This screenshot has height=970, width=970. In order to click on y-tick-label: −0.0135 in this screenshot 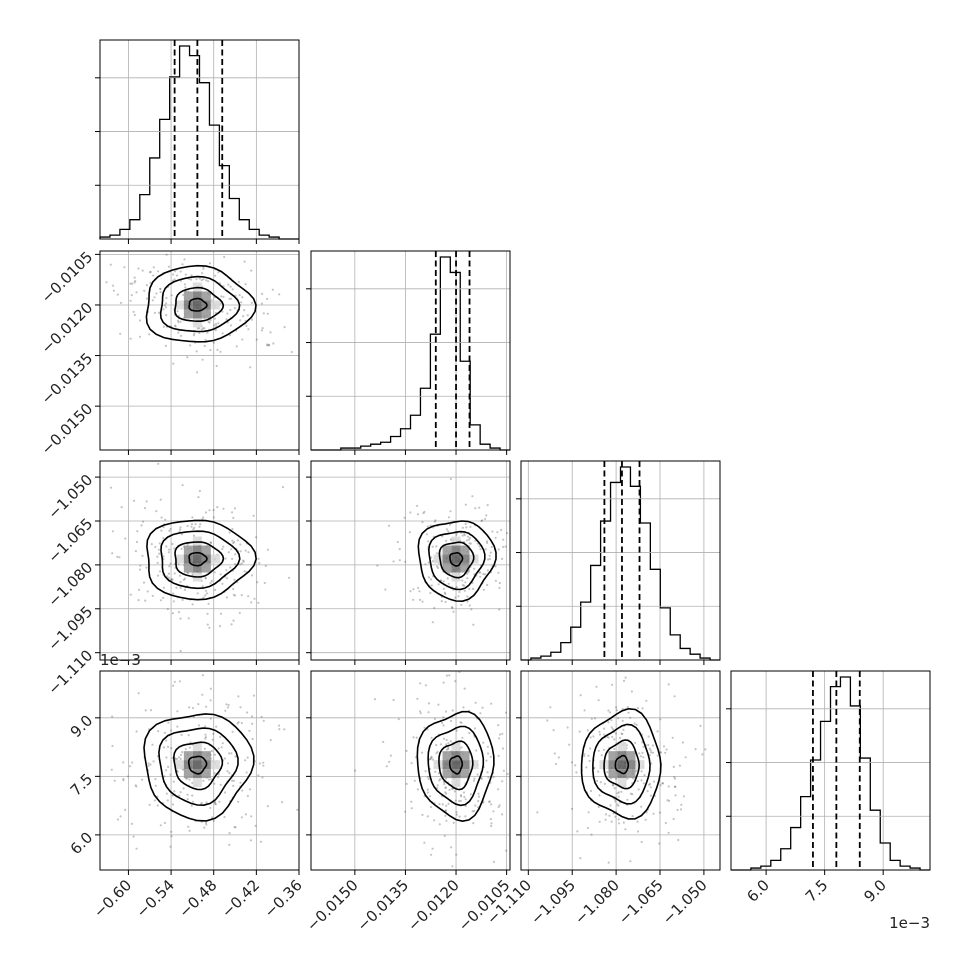, I will do `click(67, 378)`.